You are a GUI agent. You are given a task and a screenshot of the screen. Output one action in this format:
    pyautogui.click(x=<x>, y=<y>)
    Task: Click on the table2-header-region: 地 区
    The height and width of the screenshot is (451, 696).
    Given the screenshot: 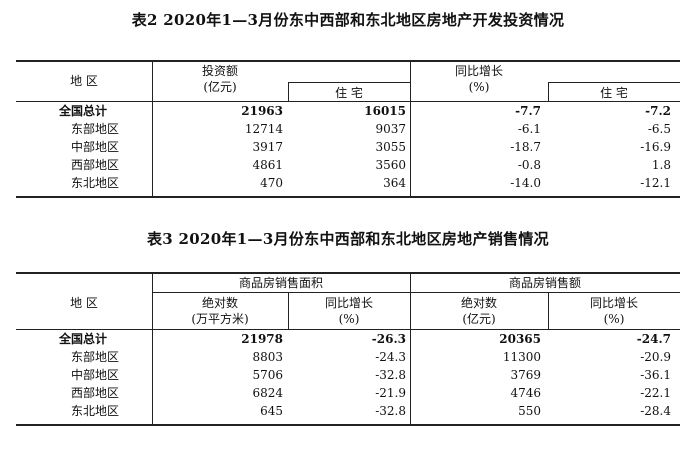 What is the action you would take?
    pyautogui.click(x=84, y=81)
    